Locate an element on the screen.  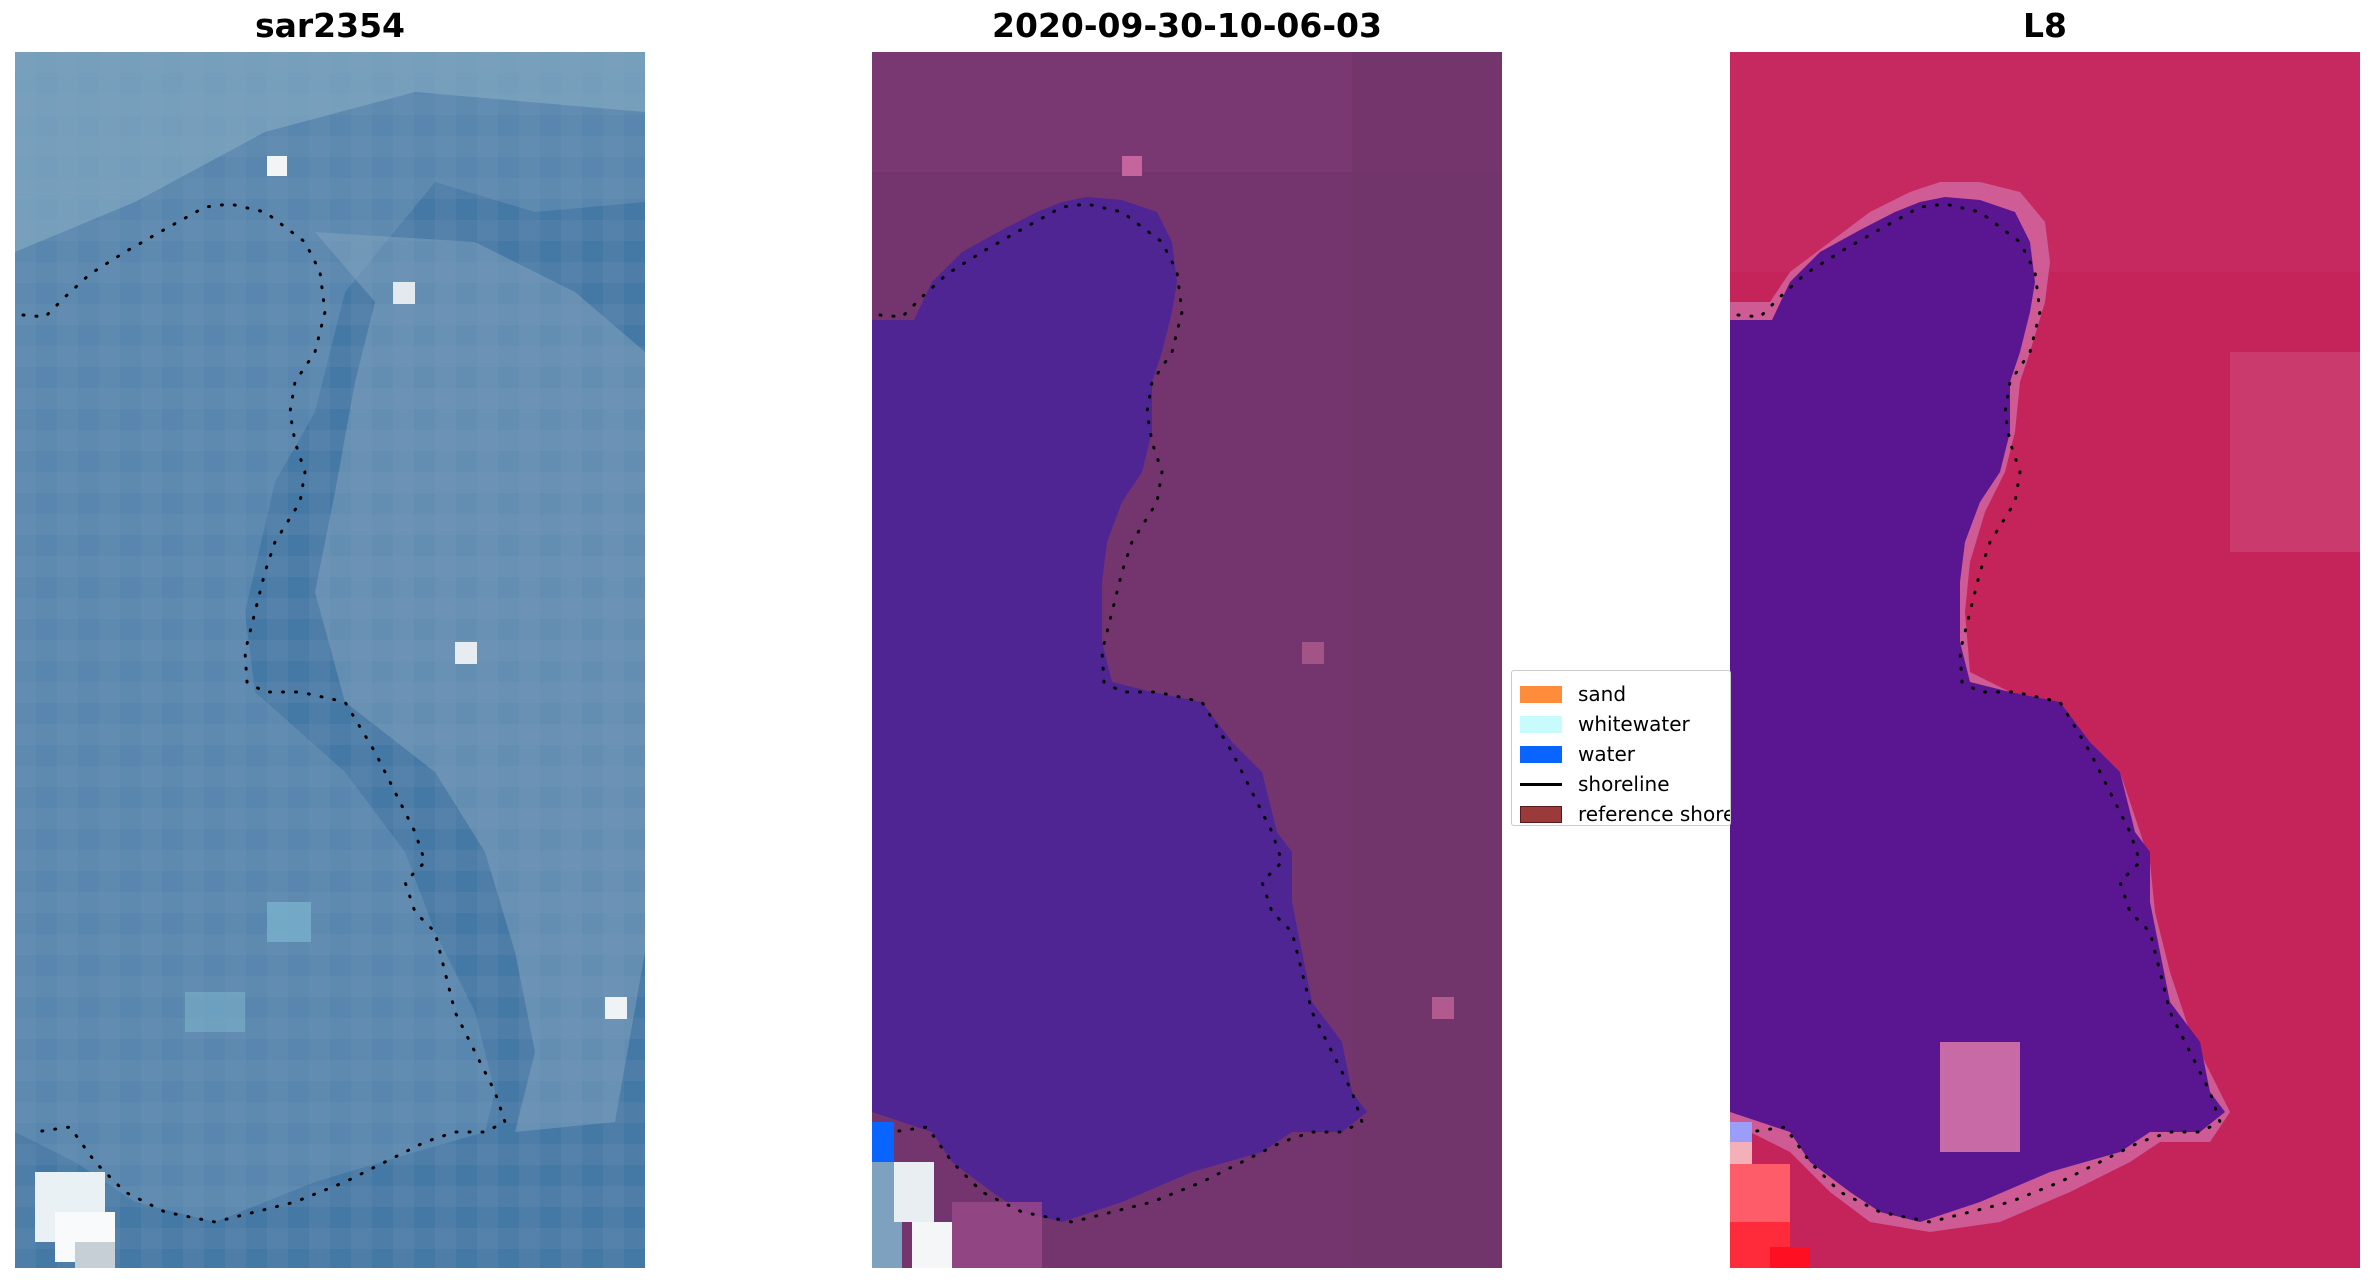
reference-shoreline-swatch is located at coordinates (1541, 814).